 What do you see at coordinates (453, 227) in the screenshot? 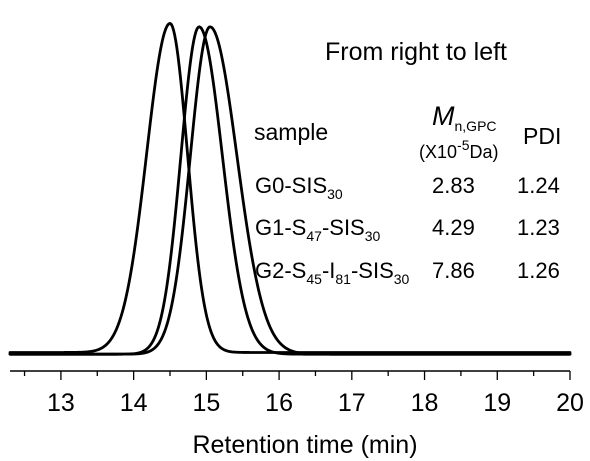
I see `row-mn-value: 4.29` at bounding box center [453, 227].